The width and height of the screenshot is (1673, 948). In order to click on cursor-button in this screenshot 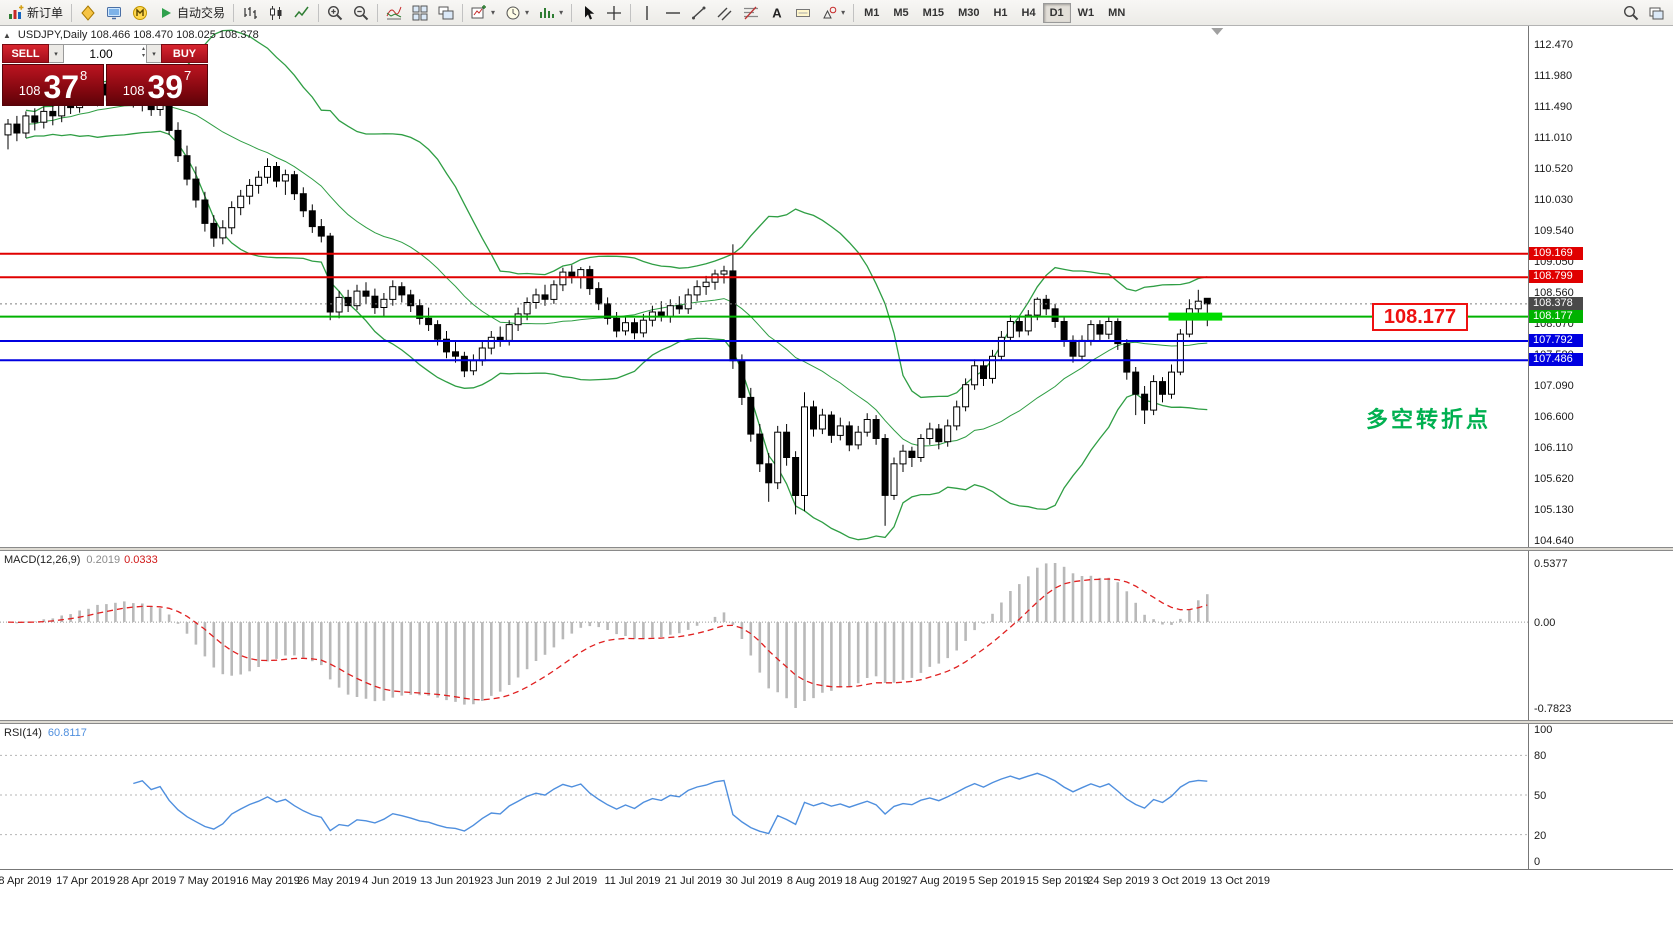, I will do `click(588, 13)`.